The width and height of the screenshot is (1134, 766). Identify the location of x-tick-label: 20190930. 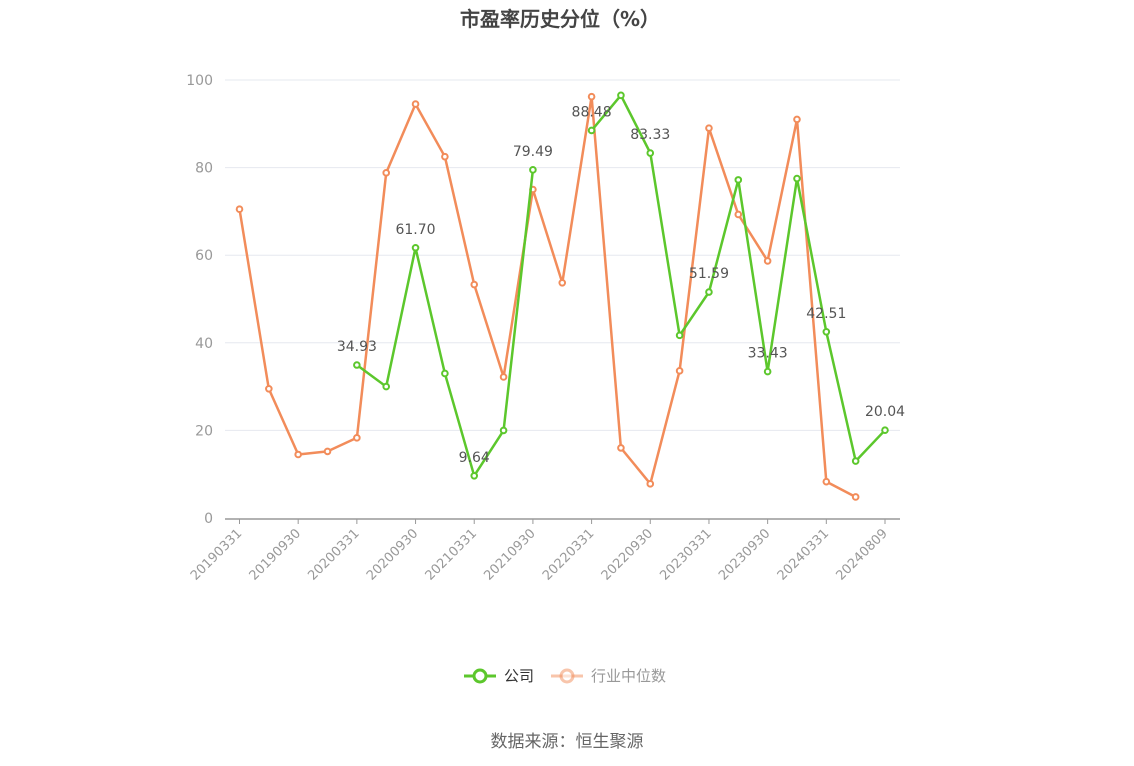
(275, 554).